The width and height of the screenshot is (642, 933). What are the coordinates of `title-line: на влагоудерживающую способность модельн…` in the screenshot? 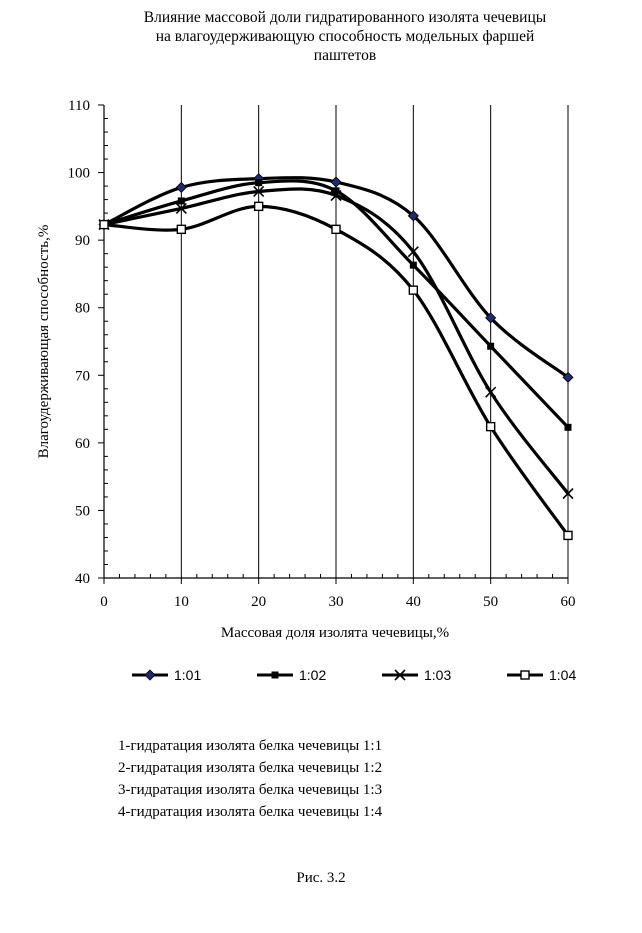 It's located at (345, 36).